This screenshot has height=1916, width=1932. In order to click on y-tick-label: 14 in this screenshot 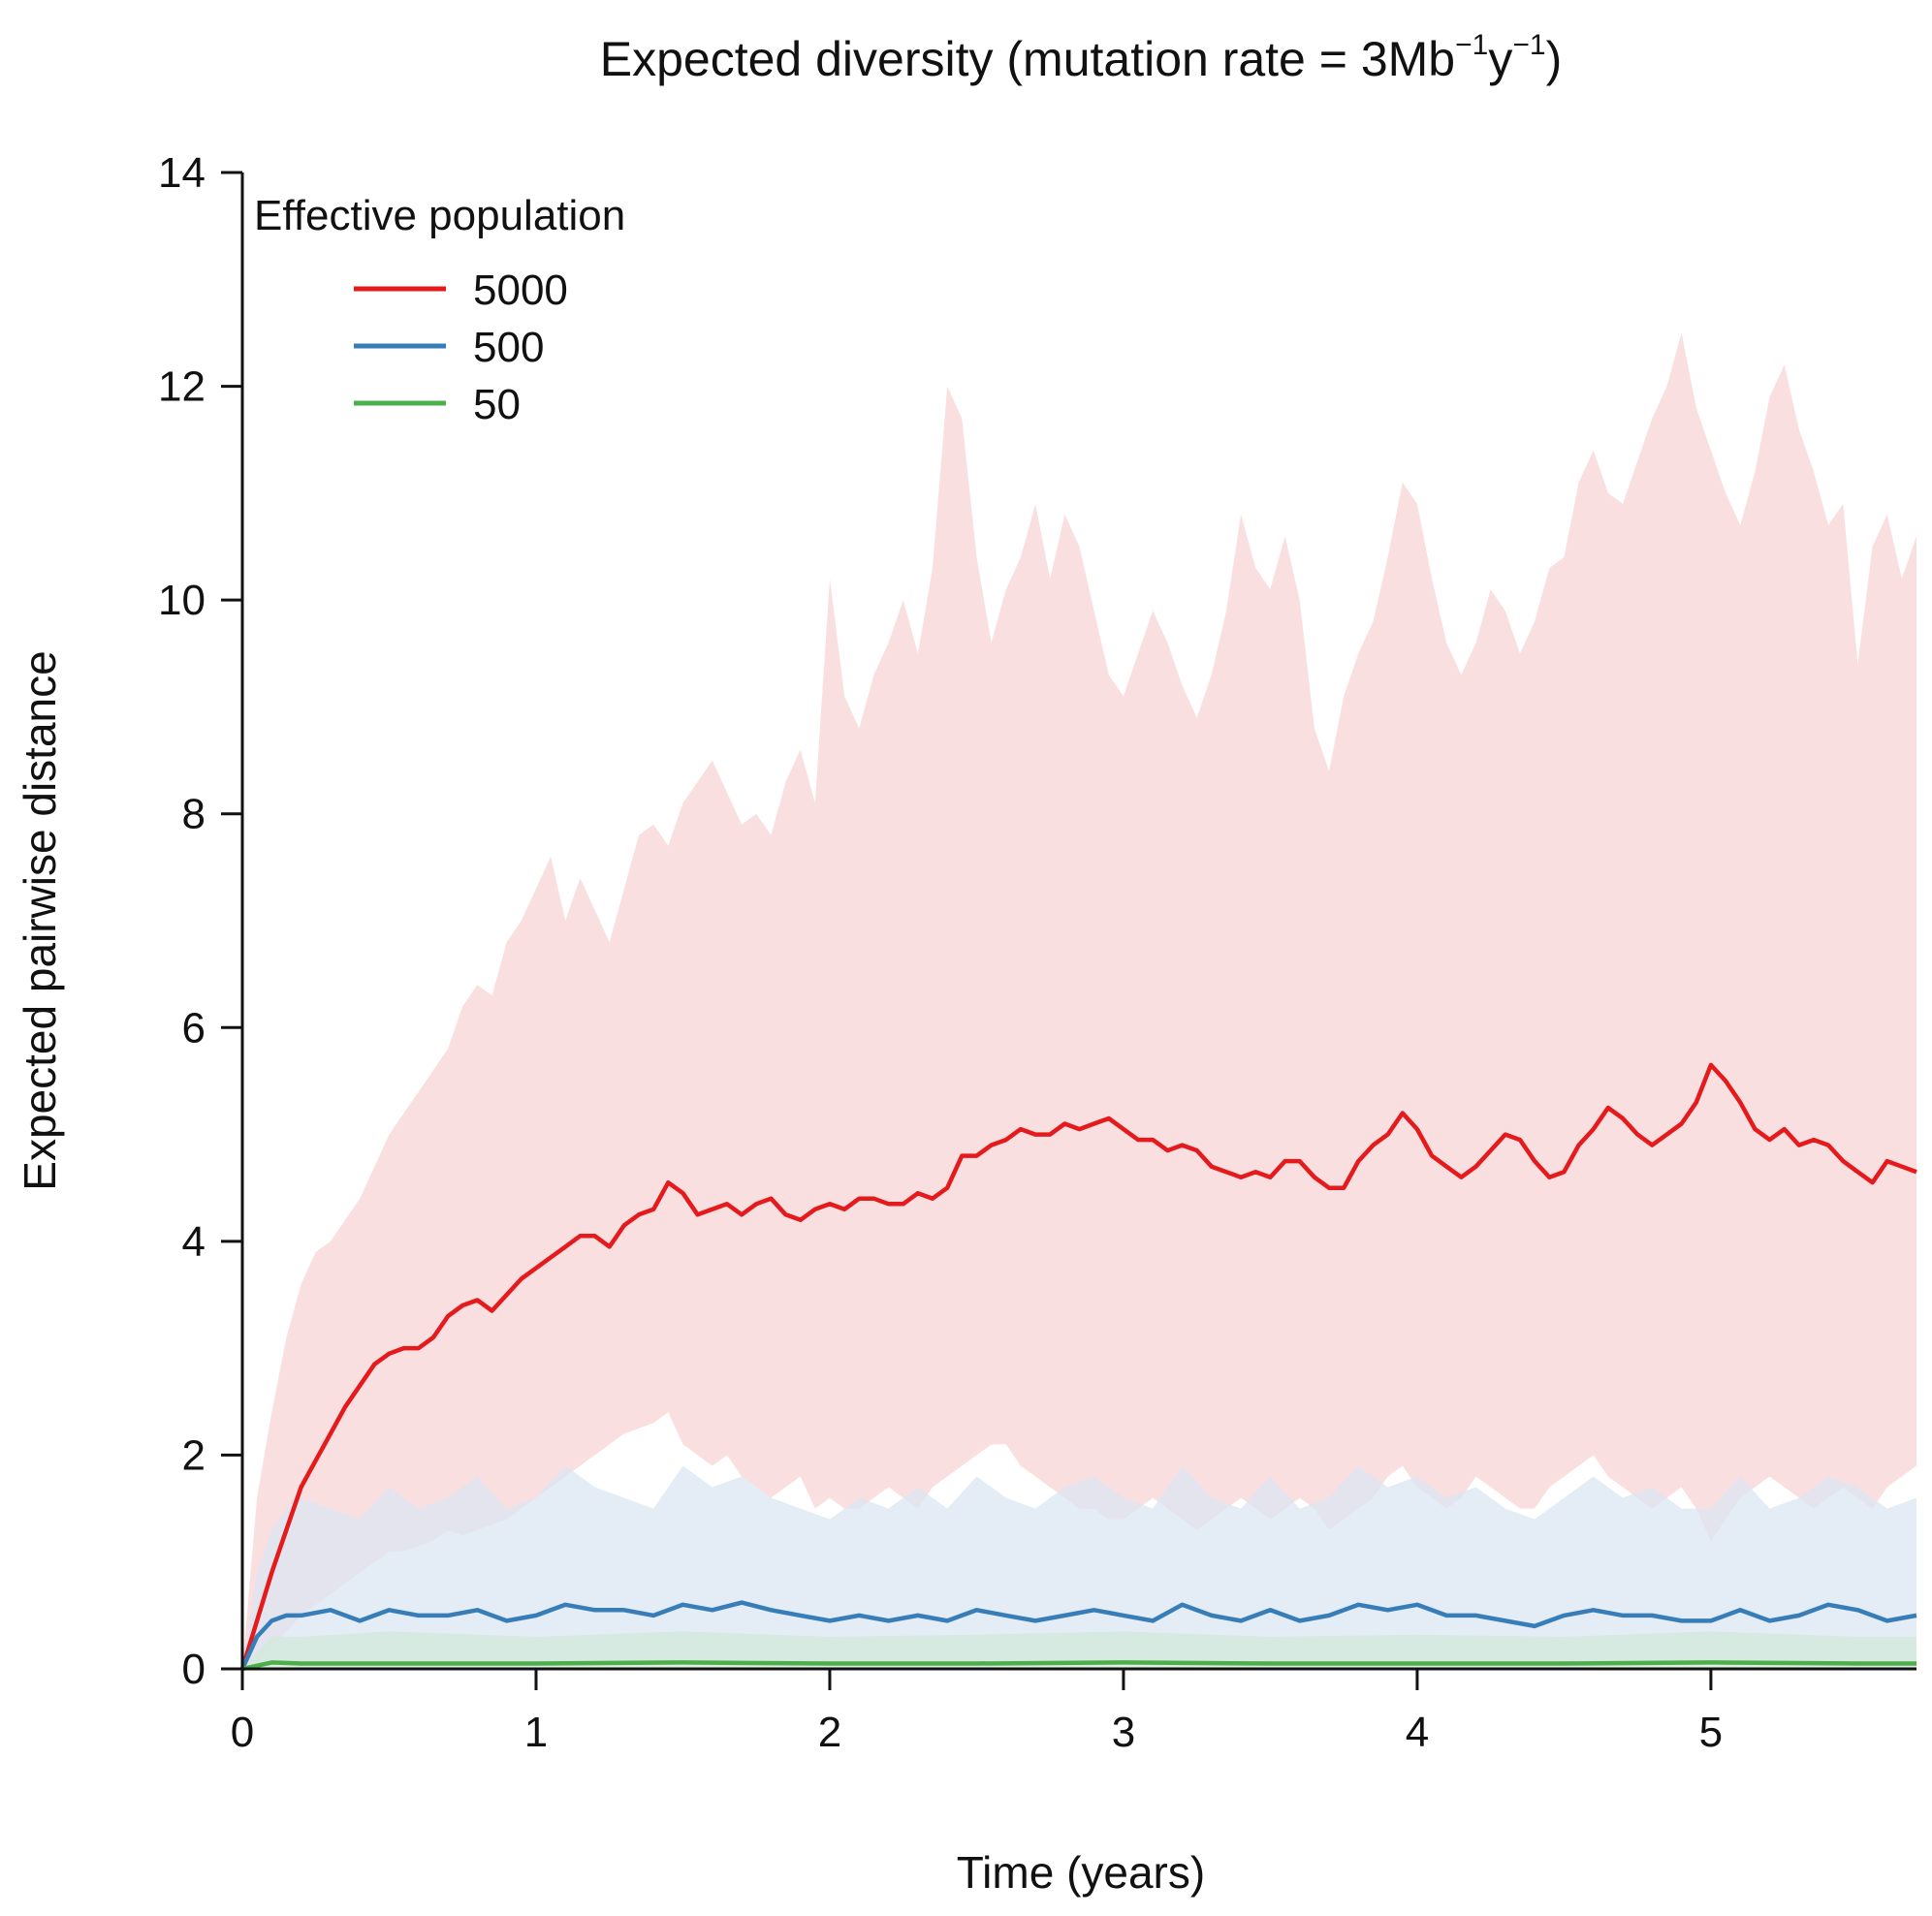, I will do `click(182, 173)`.